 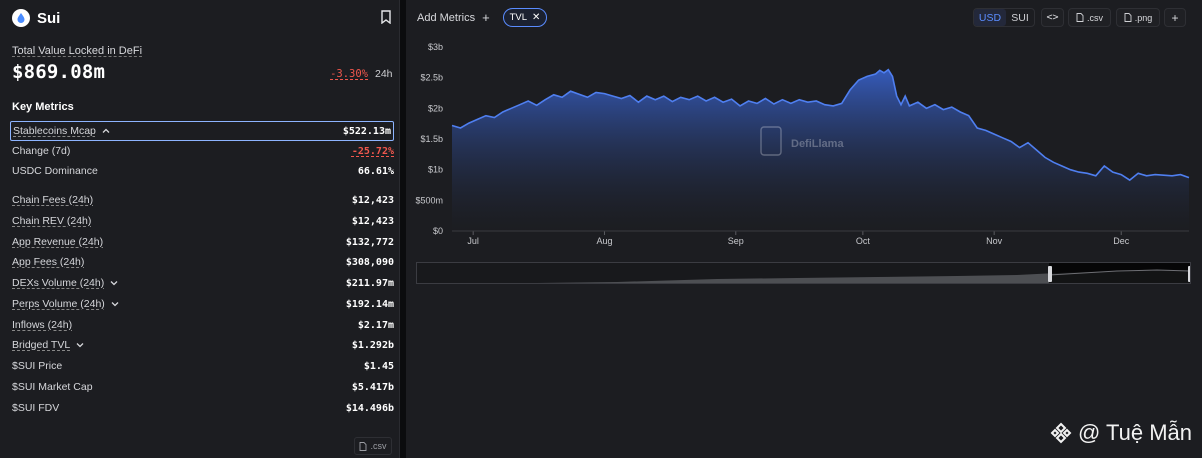 What do you see at coordinates (1138, 17) in the screenshot?
I see `png-export-button: .png` at bounding box center [1138, 17].